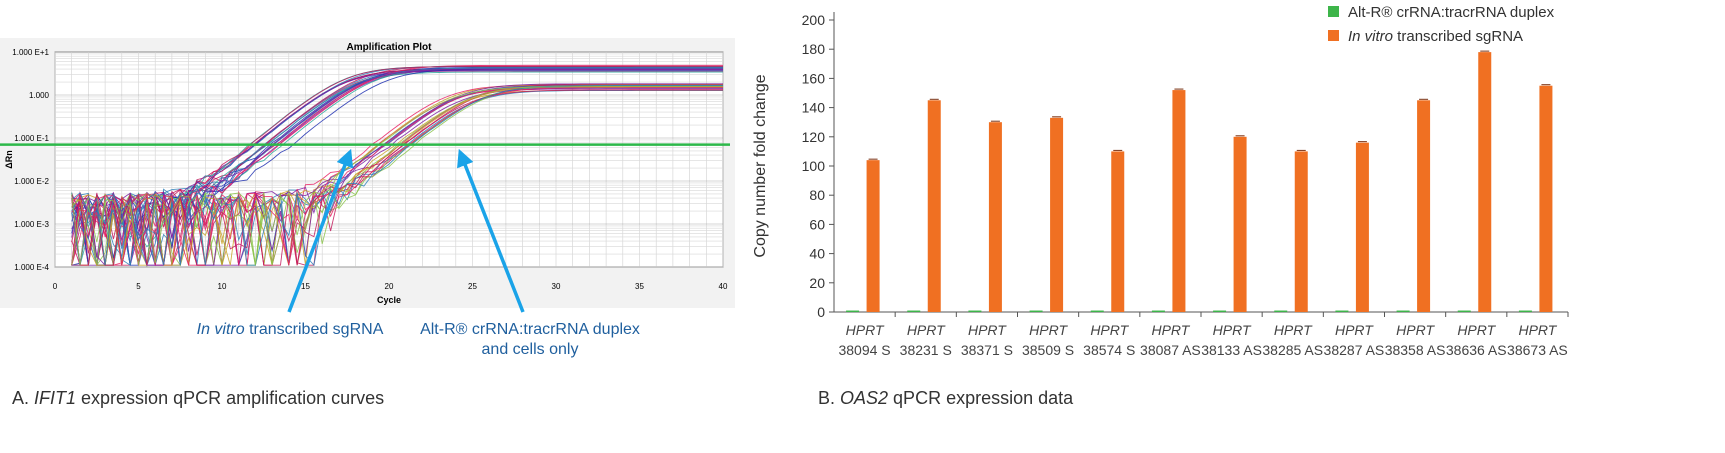  What do you see at coordinates (814, 78) in the screenshot?
I see `y-tick-label: 160` at bounding box center [814, 78].